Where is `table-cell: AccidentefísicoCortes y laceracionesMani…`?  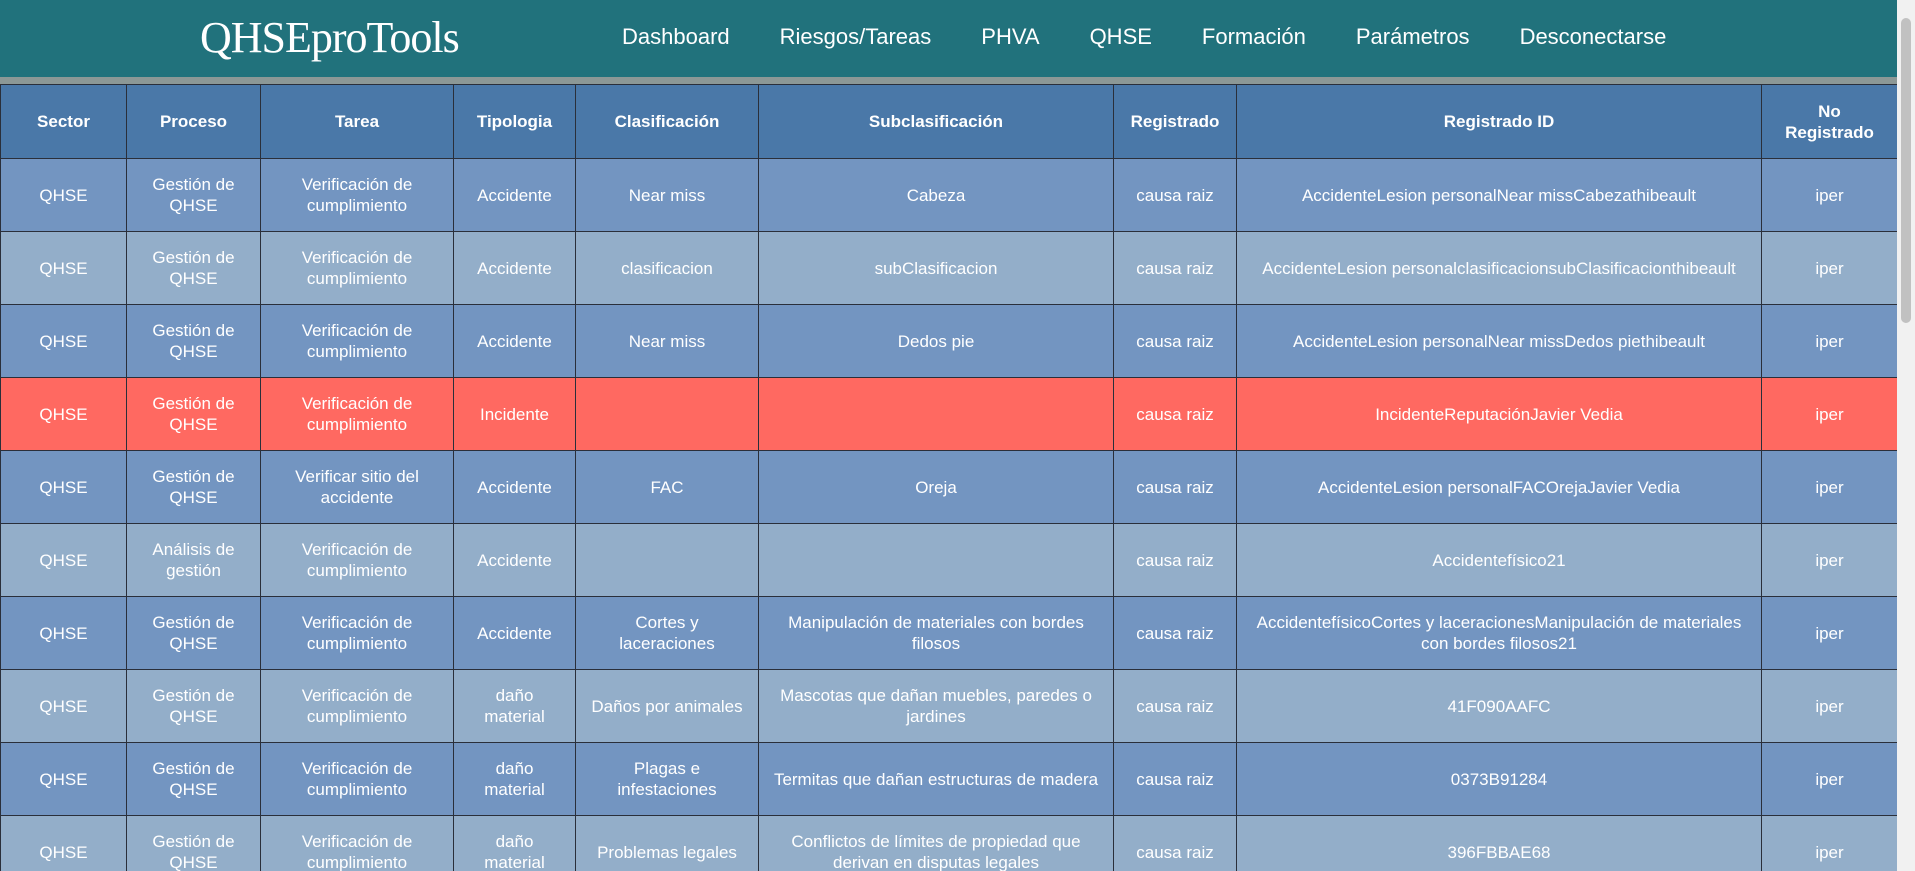 table-cell: AccidentefísicoCortes y laceracionesMani… is located at coordinates (1499, 633).